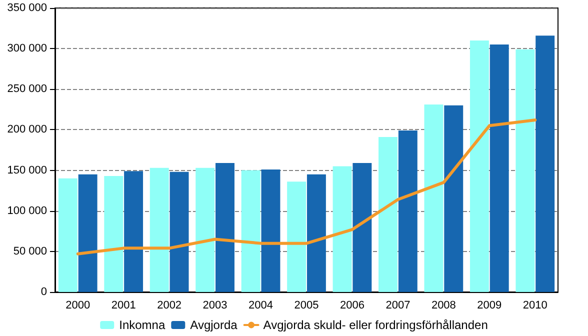 The width and height of the screenshot is (588, 336). What do you see at coordinates (27, 89) in the screenshot?
I see `y-tick-label: 250 000` at bounding box center [27, 89].